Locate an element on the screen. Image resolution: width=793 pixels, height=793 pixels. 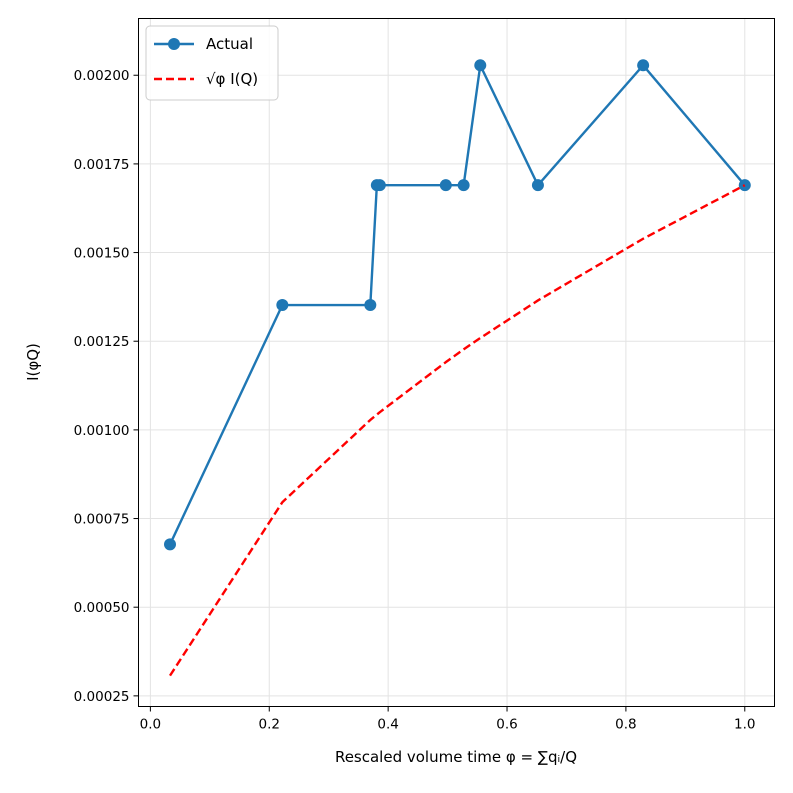
x-tick-label: 0.6 is located at coordinates (506, 725).